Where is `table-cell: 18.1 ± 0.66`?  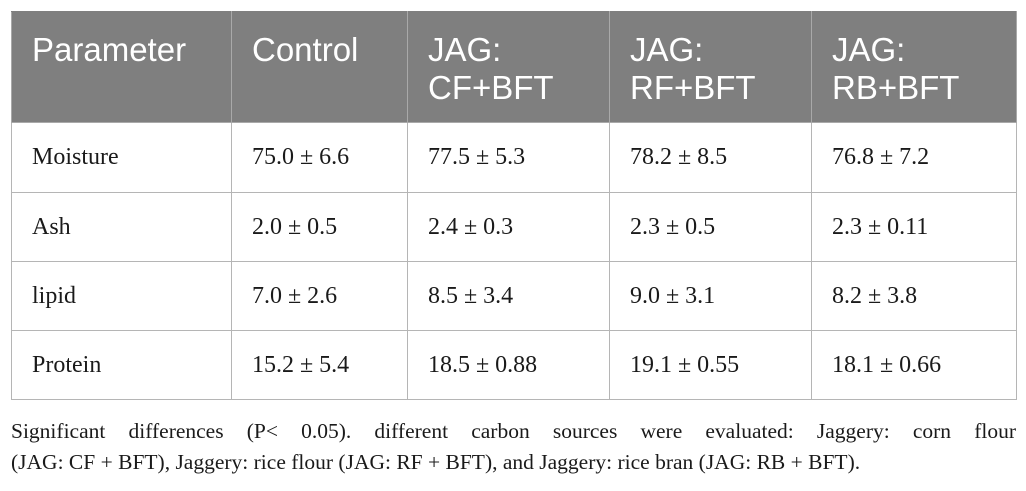
table-cell: 18.1 ± 0.66 is located at coordinates (914, 365).